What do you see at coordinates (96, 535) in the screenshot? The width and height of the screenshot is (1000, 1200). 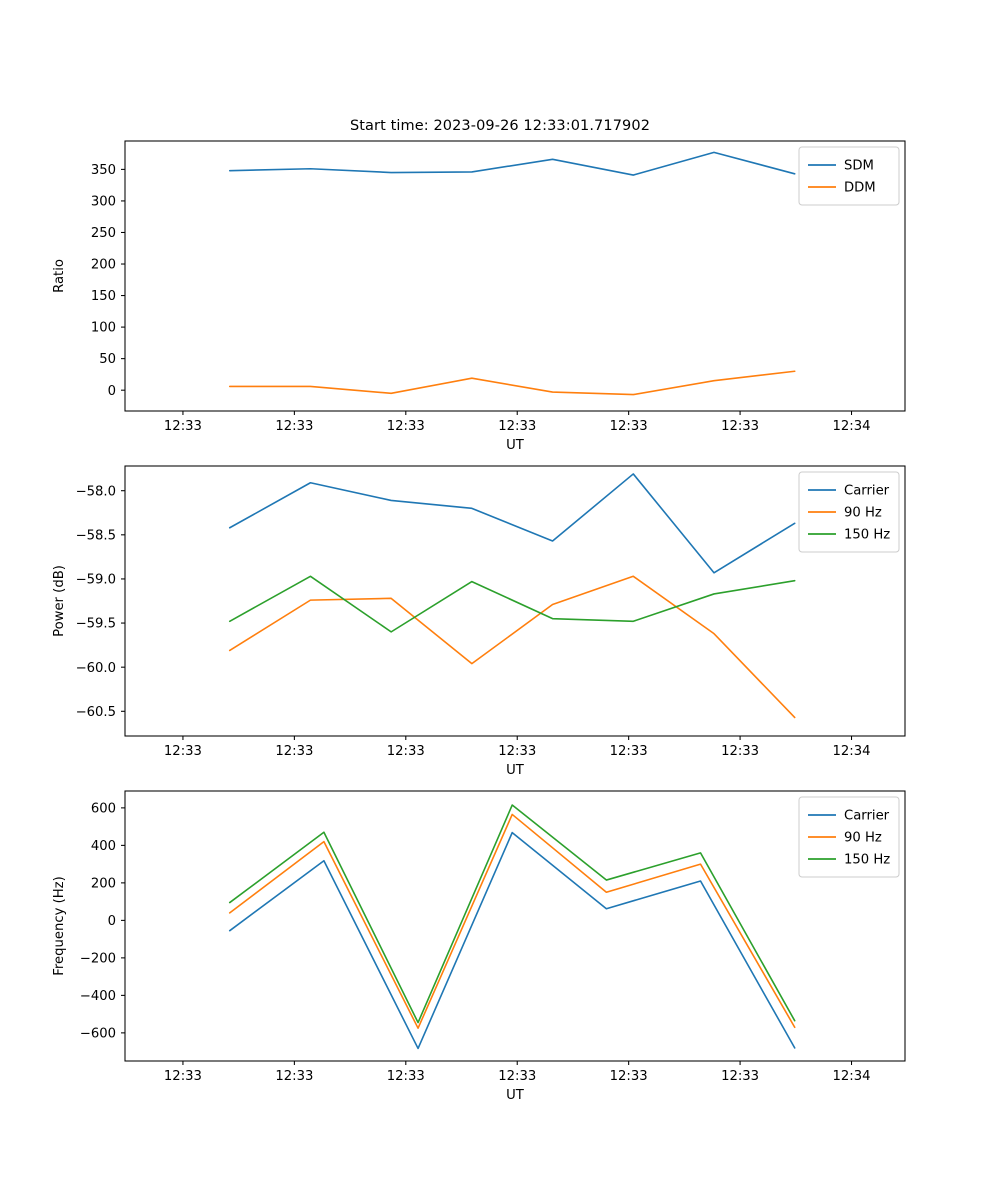 I see `y-tick-label: −58.5` at bounding box center [96, 535].